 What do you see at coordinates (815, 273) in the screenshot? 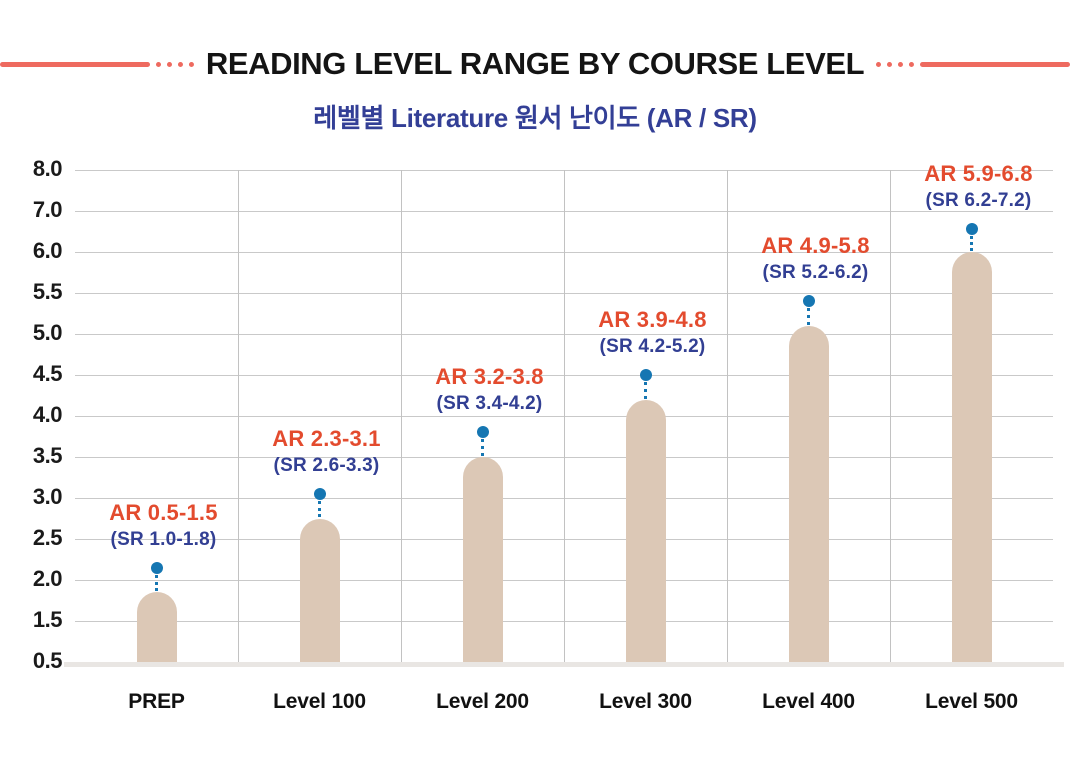
I see `sr-range-label: (SR 5.2-6.2)` at bounding box center [815, 273].